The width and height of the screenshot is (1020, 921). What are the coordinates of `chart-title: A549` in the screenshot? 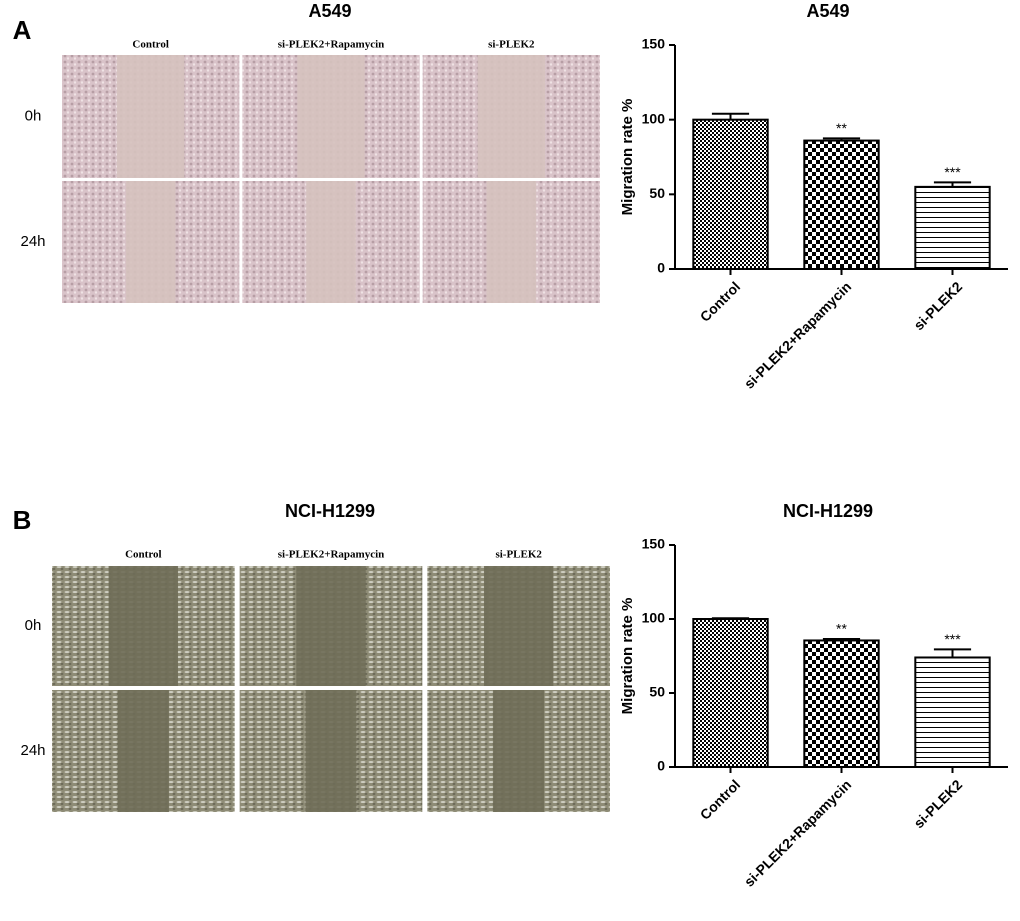 It's located at (827, 11).